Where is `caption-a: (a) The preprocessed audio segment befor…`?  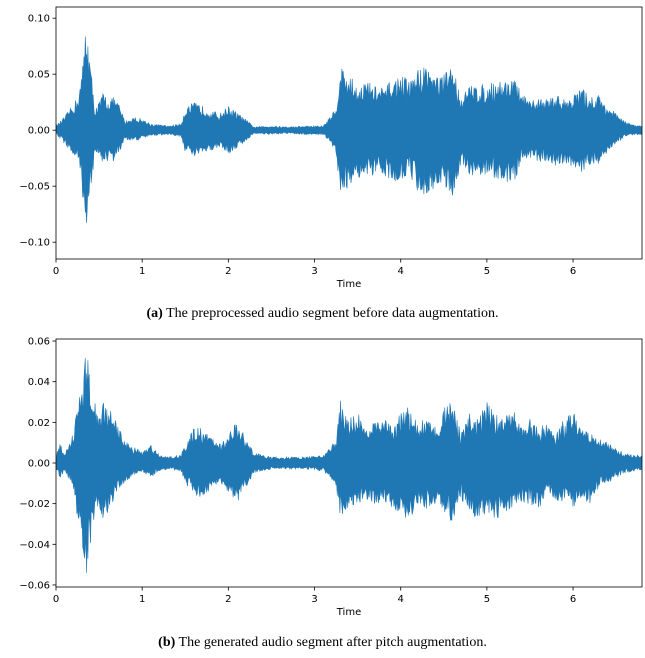
caption-a: (a) The preprocessed audio segment befor… is located at coordinates (322, 314).